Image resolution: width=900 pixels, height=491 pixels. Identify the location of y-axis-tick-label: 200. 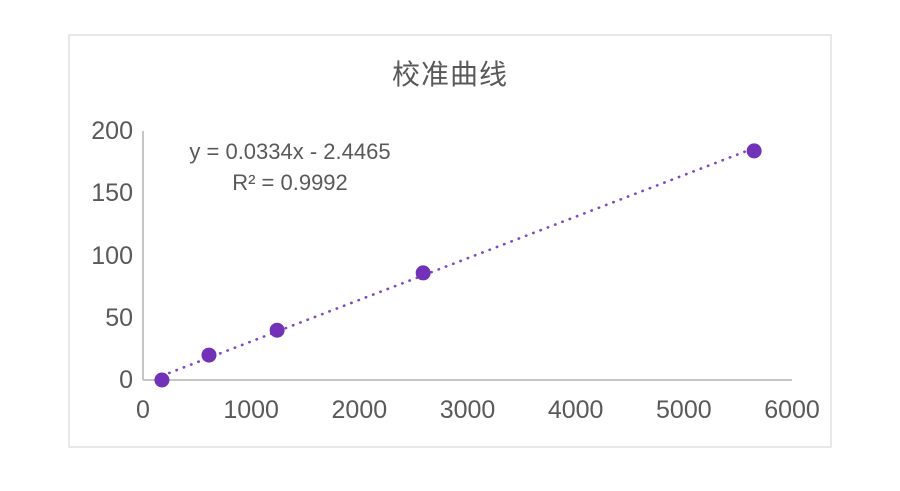
(112, 131).